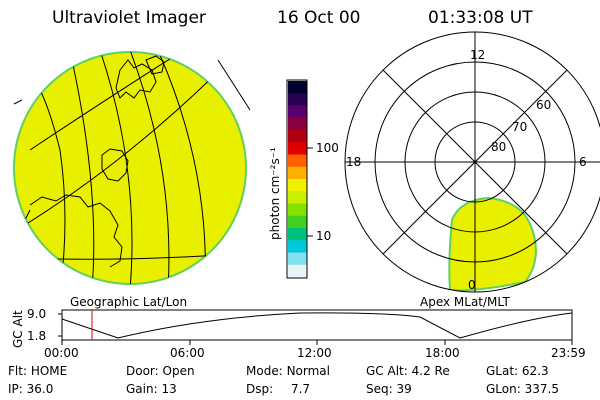  I want to click on status-door: Door: Open, so click(160, 371).